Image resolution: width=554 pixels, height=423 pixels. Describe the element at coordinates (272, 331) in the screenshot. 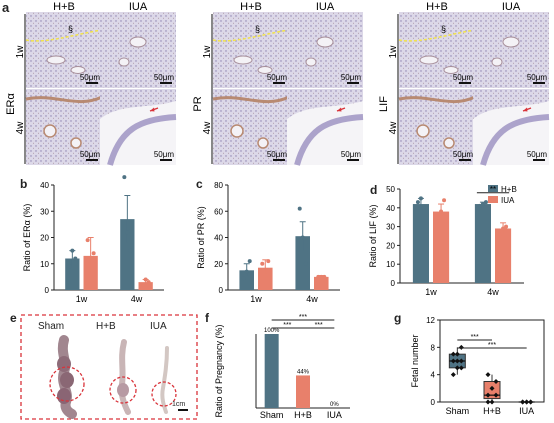

I see `value-label: 100%` at that location.